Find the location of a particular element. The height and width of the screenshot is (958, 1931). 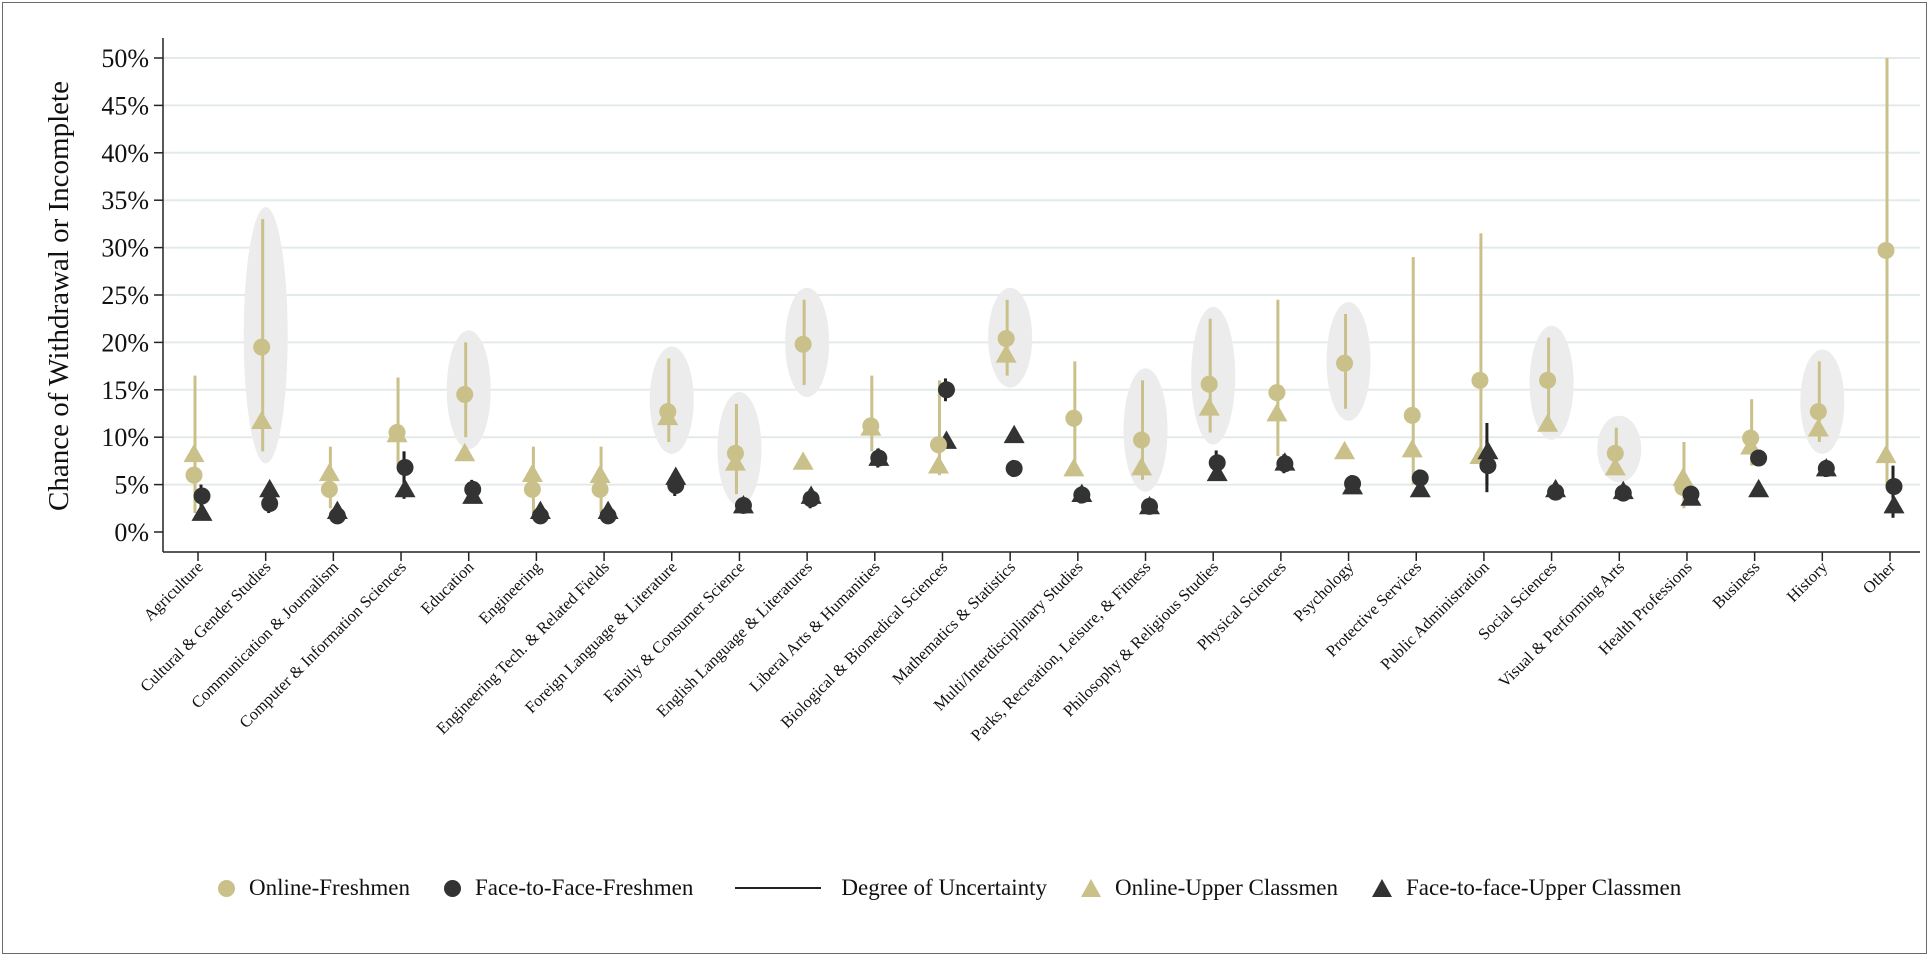

y-tick-label: 40% is located at coordinates (125, 153).